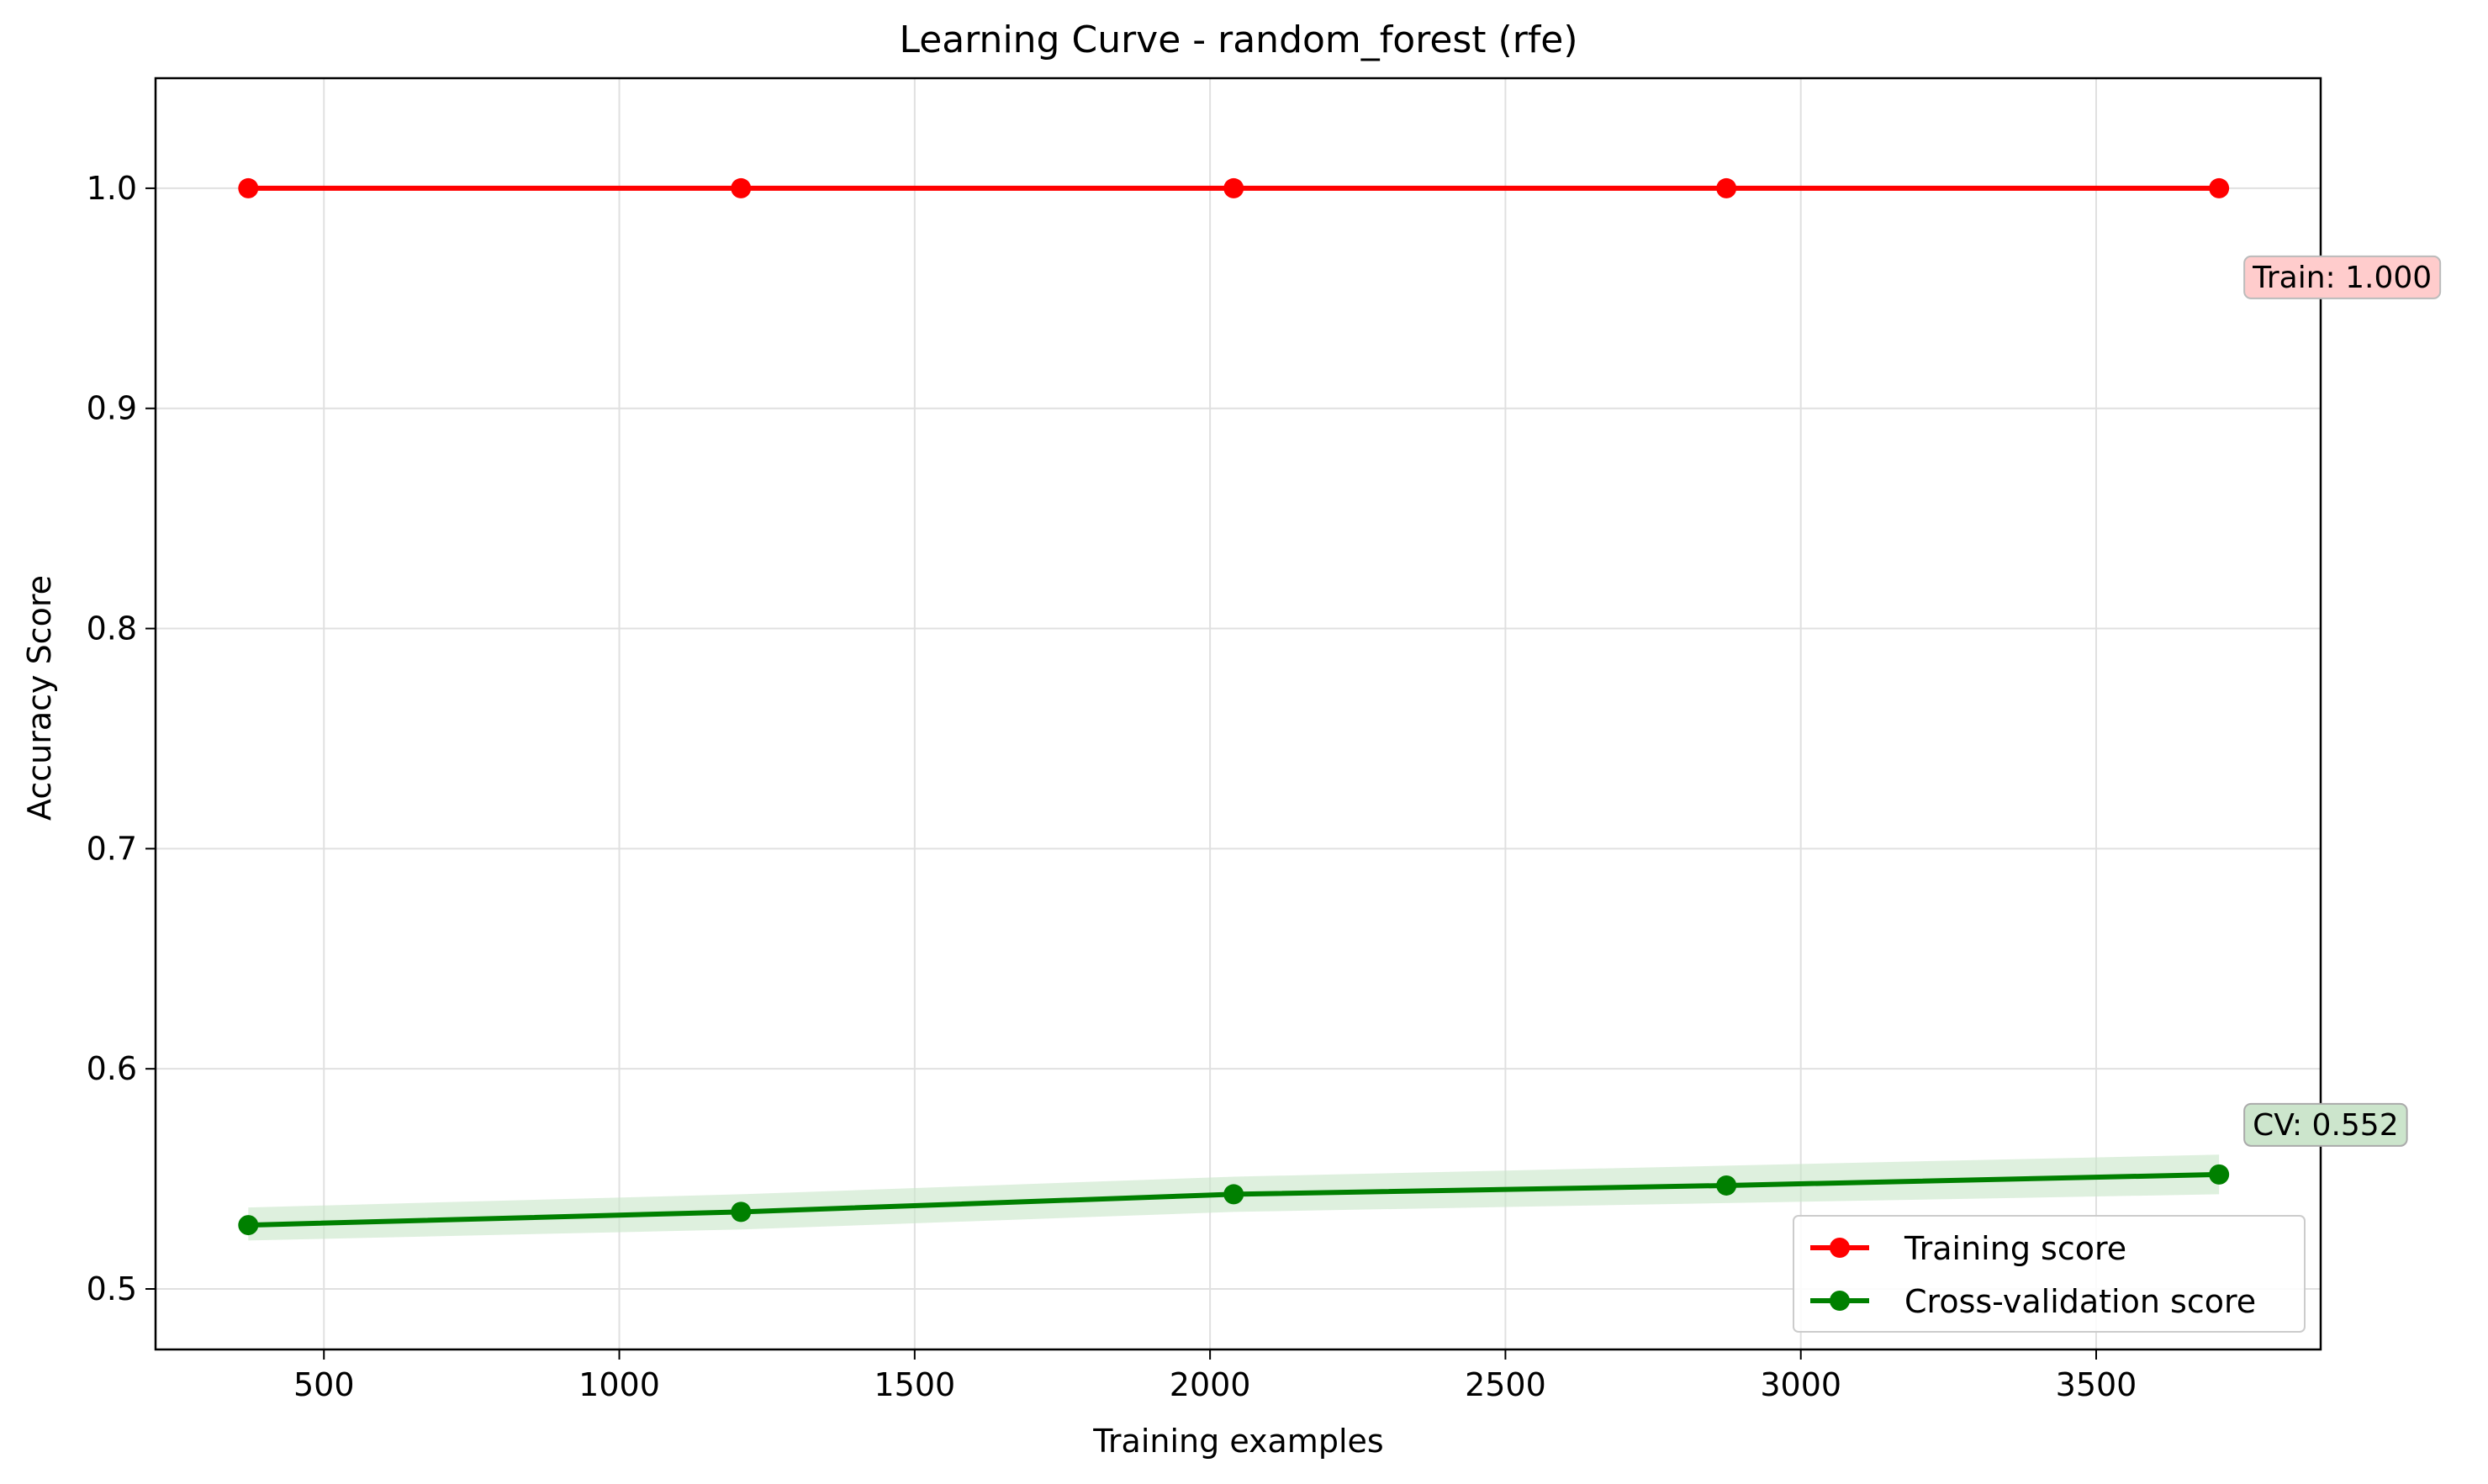 The image size is (2488, 1484). I want to click on legend: Training score Cross-validation score, so click(2049, 1274).